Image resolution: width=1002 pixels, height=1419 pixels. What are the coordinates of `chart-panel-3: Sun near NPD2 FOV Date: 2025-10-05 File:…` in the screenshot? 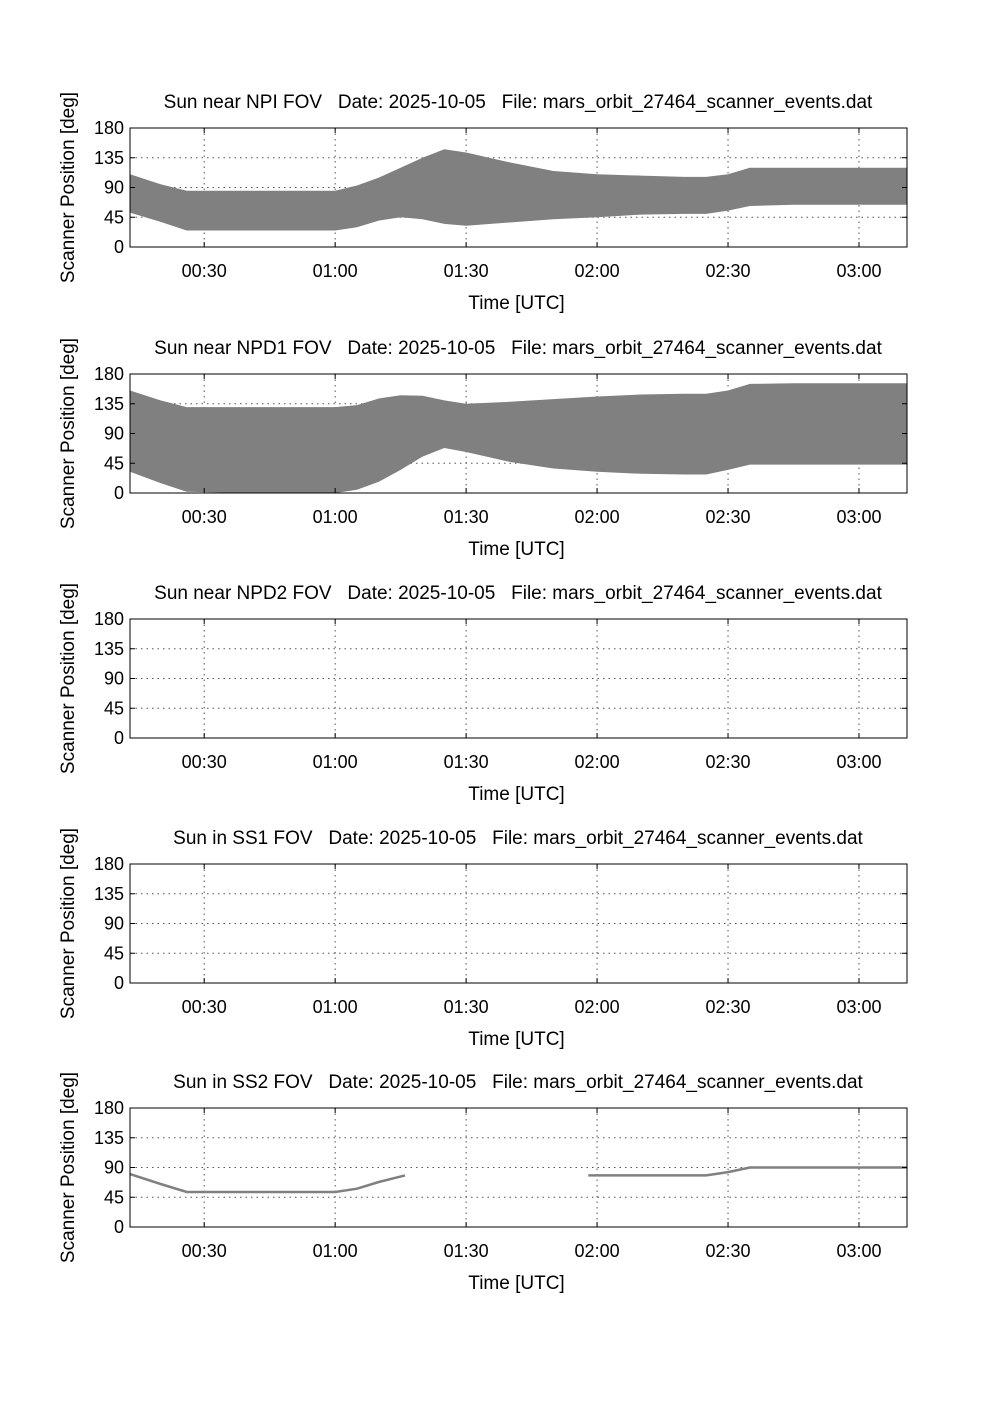 It's located at (483, 694).